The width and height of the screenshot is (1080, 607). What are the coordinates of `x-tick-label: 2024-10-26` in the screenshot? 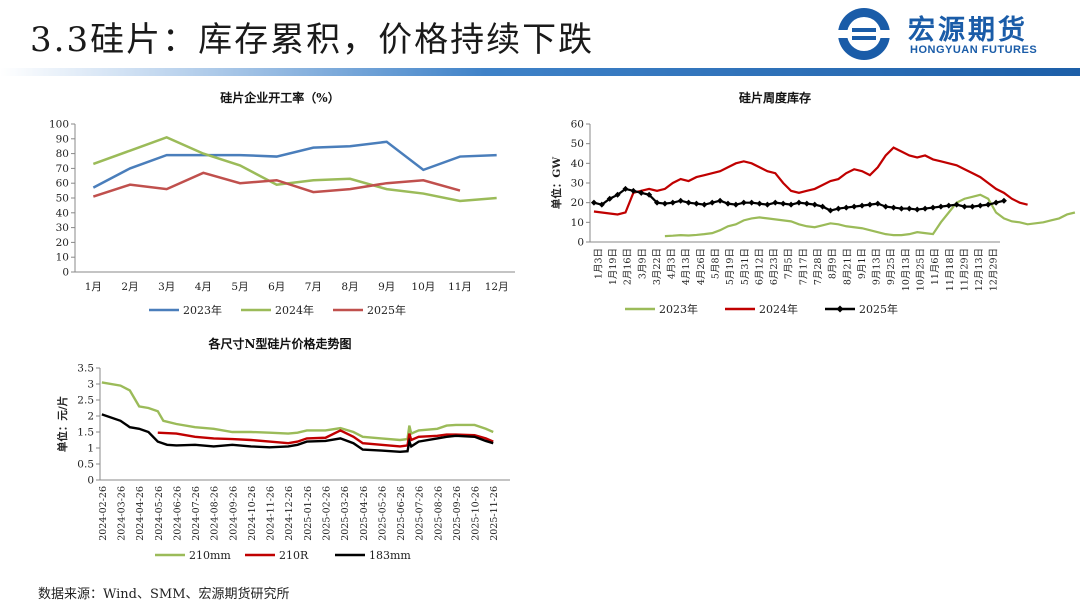 It's located at (252, 513).